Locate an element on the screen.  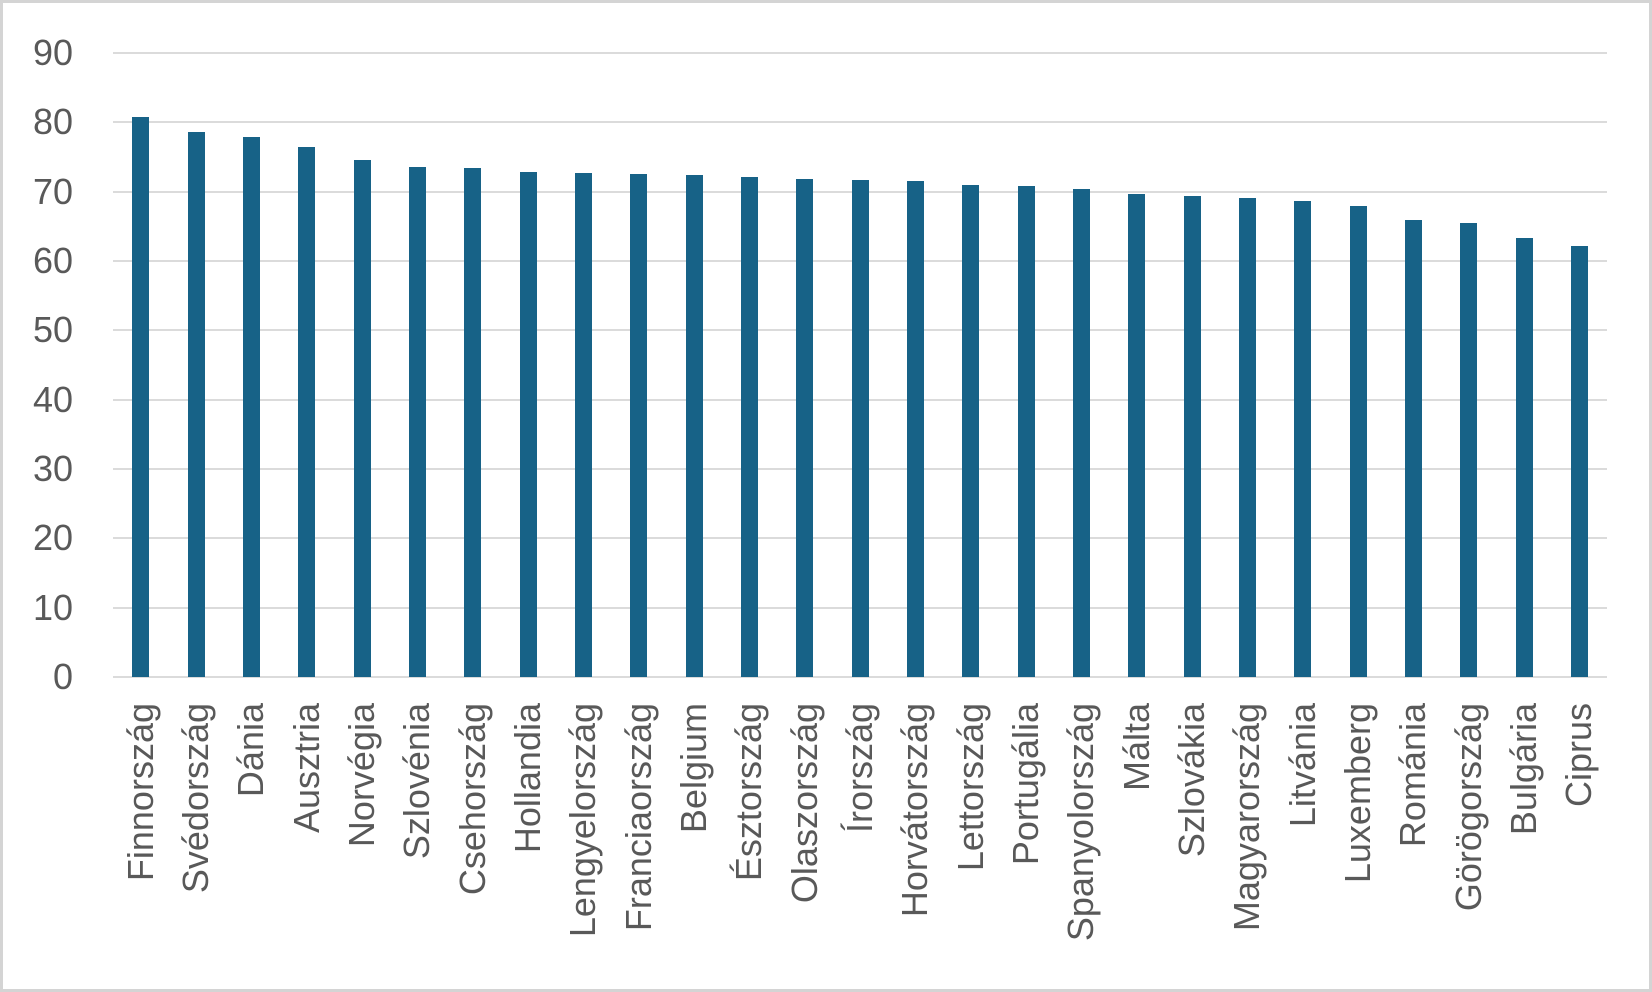
x-axis-label: Luxemberg is located at coordinates (1357, 793).